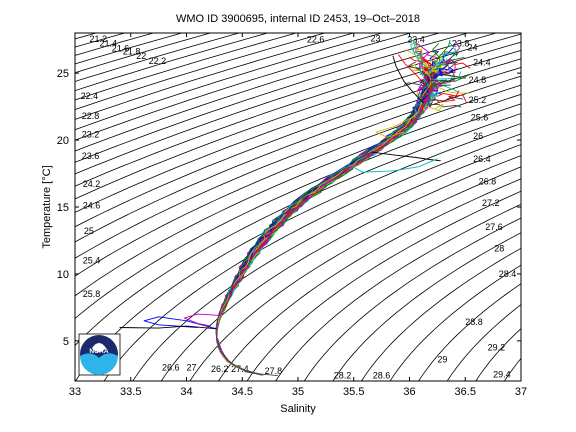  What do you see at coordinates (90, 96) in the screenshot?
I see `isopycnal-label-6: 22.4` at bounding box center [90, 96].